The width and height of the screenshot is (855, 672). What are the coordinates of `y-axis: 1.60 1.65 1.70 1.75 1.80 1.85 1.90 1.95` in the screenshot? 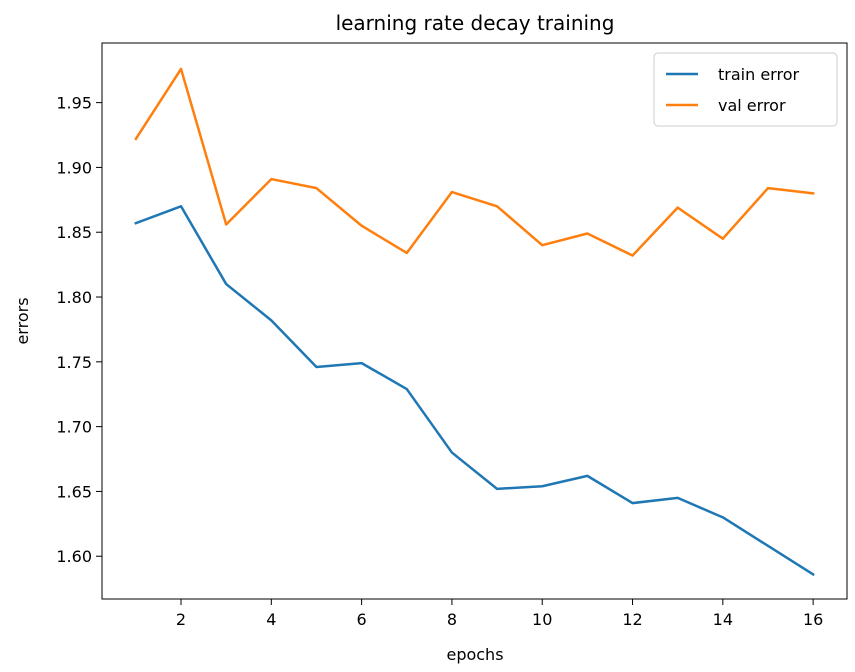 It's located at (79, 330).